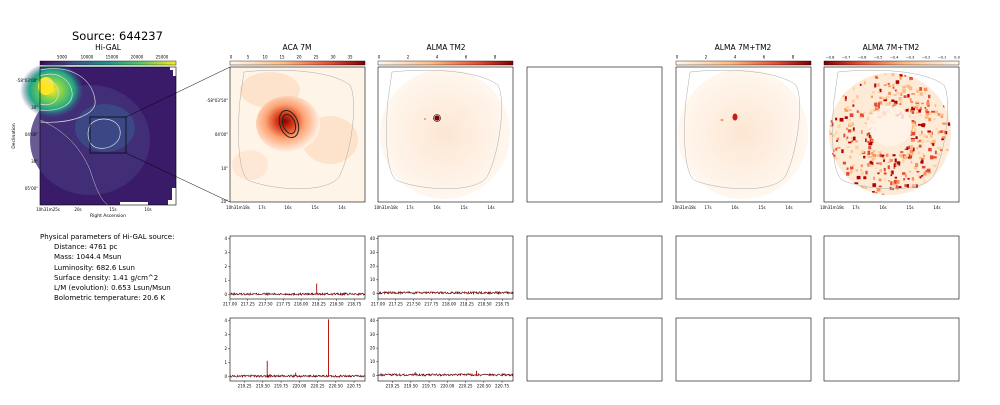 This screenshot has height=405, width=1000. What do you see at coordinates (378, 304) in the screenshot?
I see `spectrum-x-tick: 217.00` at bounding box center [378, 304].